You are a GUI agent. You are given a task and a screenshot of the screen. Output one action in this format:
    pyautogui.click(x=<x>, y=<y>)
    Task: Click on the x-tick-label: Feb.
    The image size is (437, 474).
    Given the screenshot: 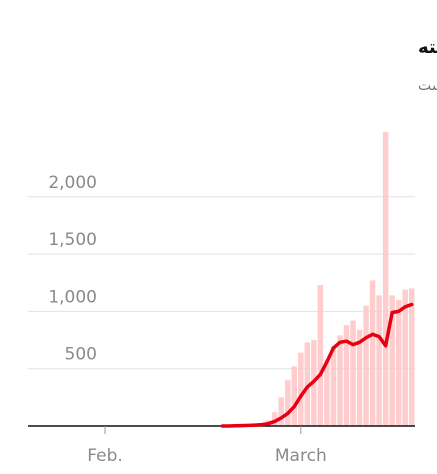 What is the action you would take?
    pyautogui.click(x=105, y=456)
    